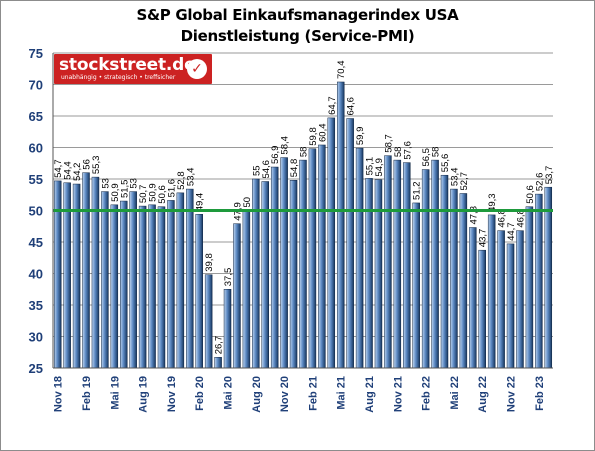  Describe the element at coordinates (379, 167) in the screenshot. I see `data-label: 54,9` at that location.